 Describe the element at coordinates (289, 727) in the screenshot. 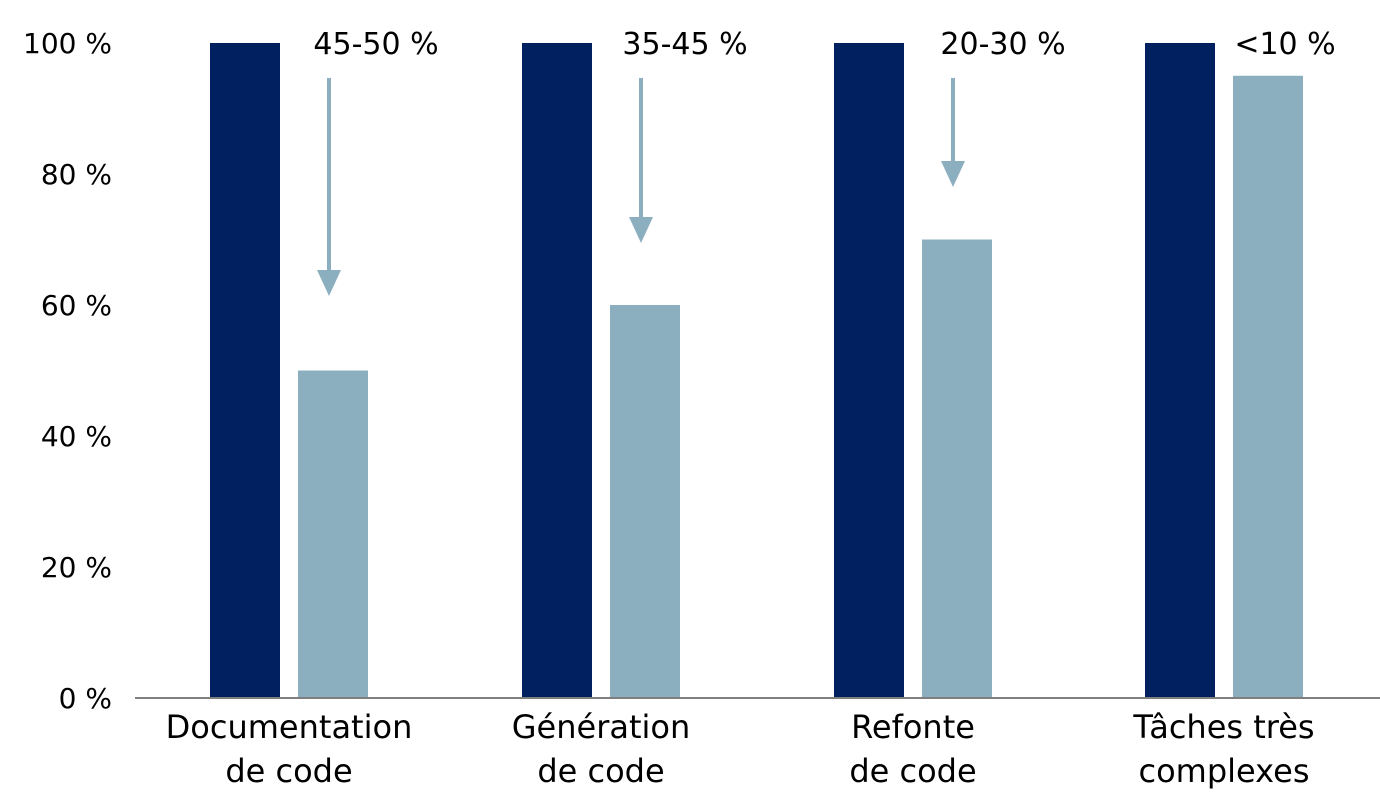

I see `category-label: Documentation` at that location.